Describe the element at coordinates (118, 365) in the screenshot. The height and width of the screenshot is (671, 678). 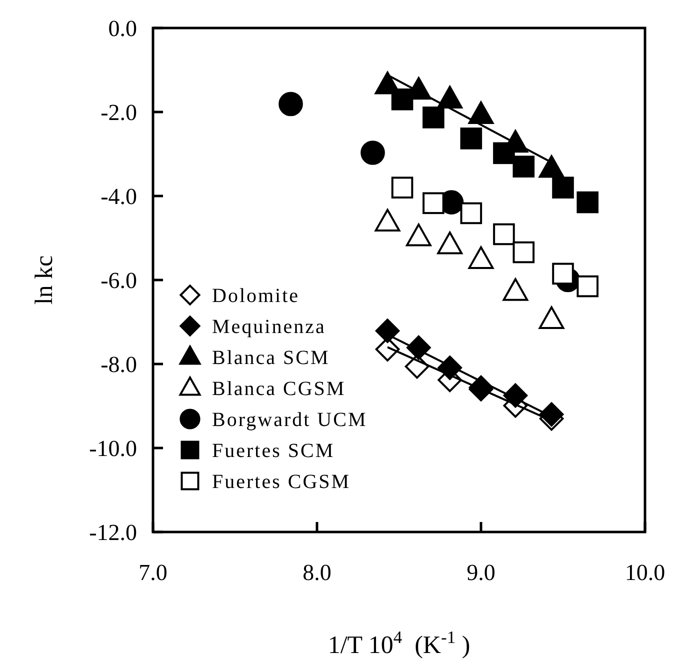
I see `y-tick-label: -8.0` at that location.